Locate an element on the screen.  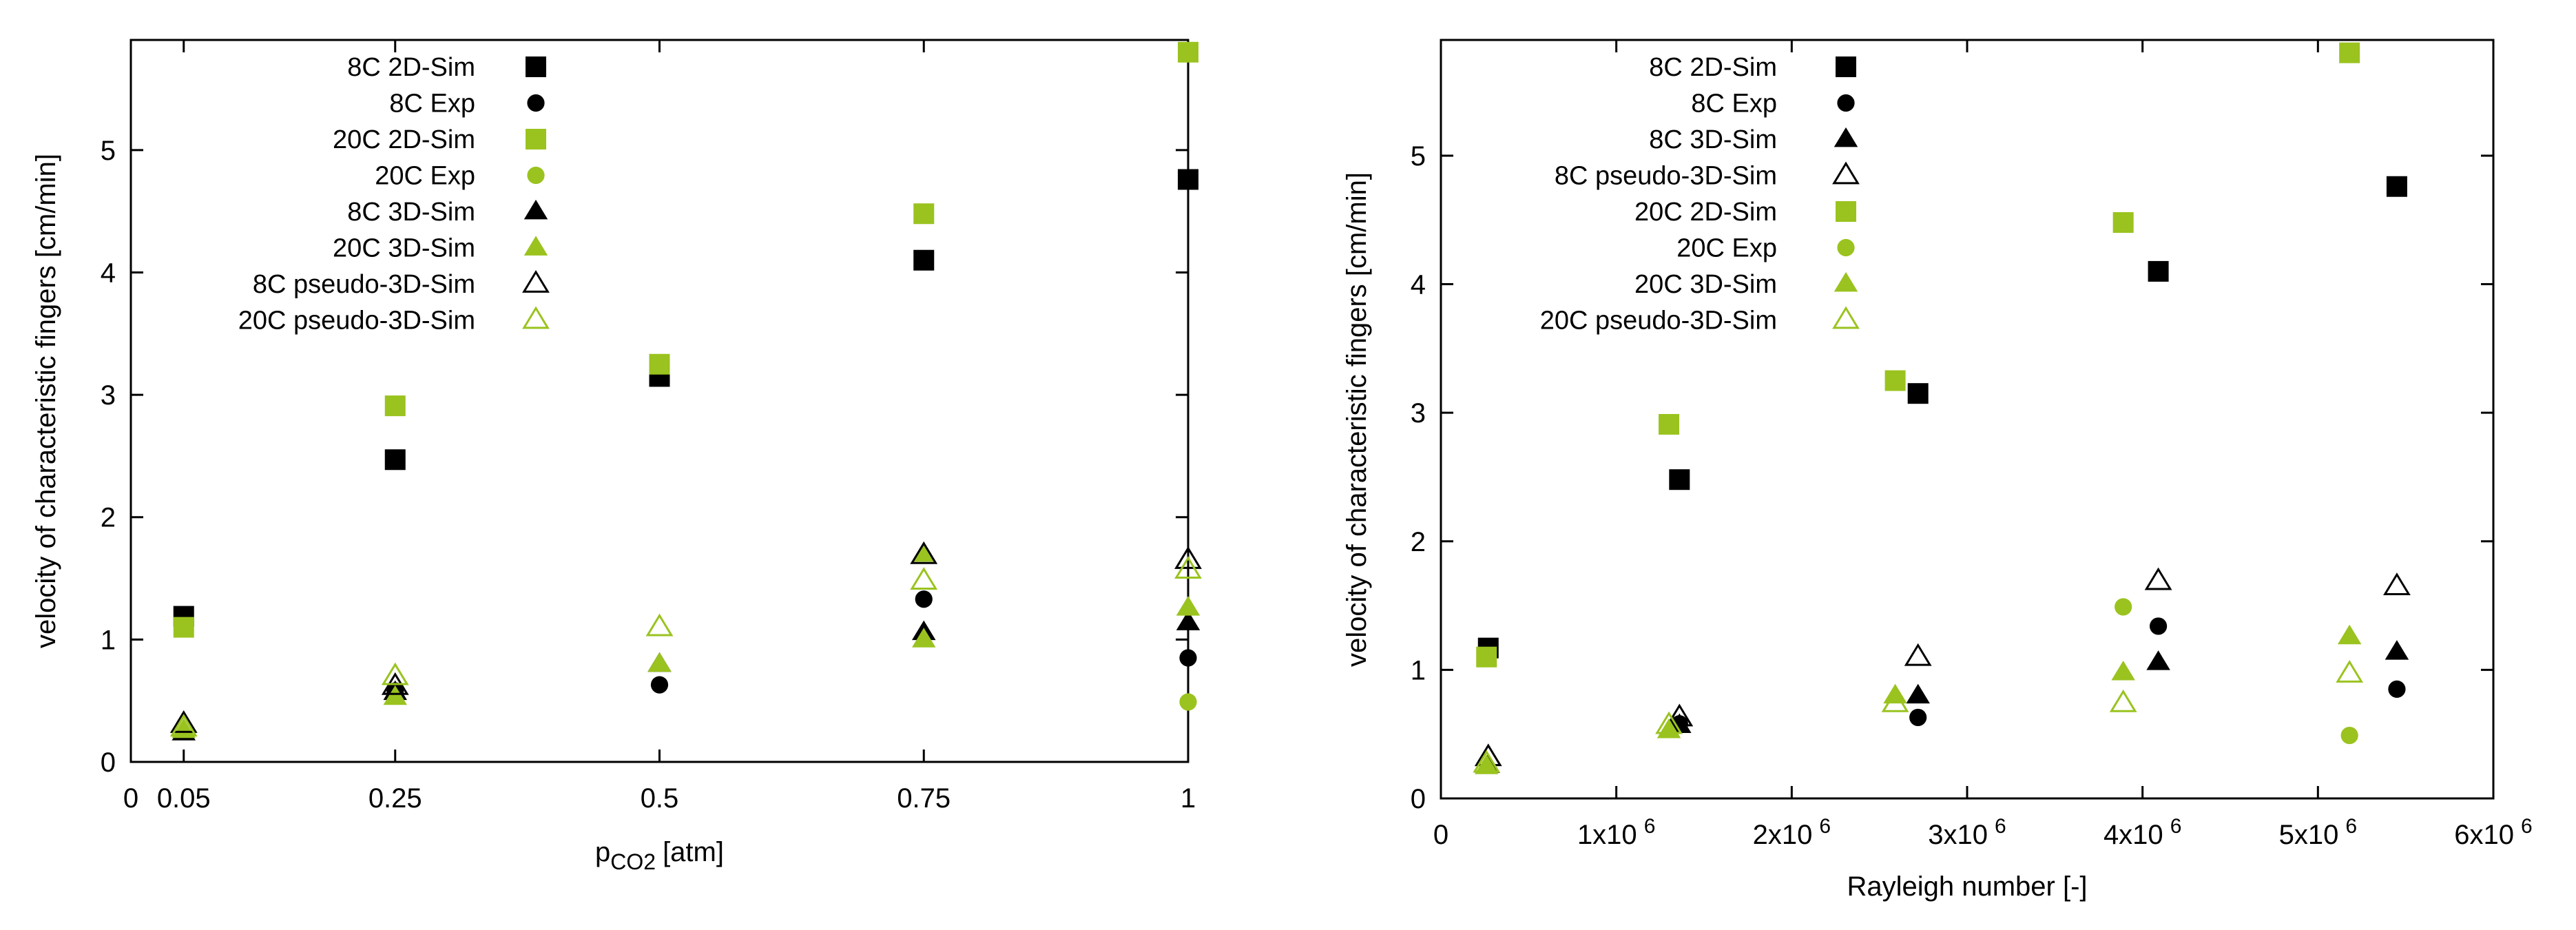
x-tick-label: 5x10 6 is located at coordinates (2318, 832).